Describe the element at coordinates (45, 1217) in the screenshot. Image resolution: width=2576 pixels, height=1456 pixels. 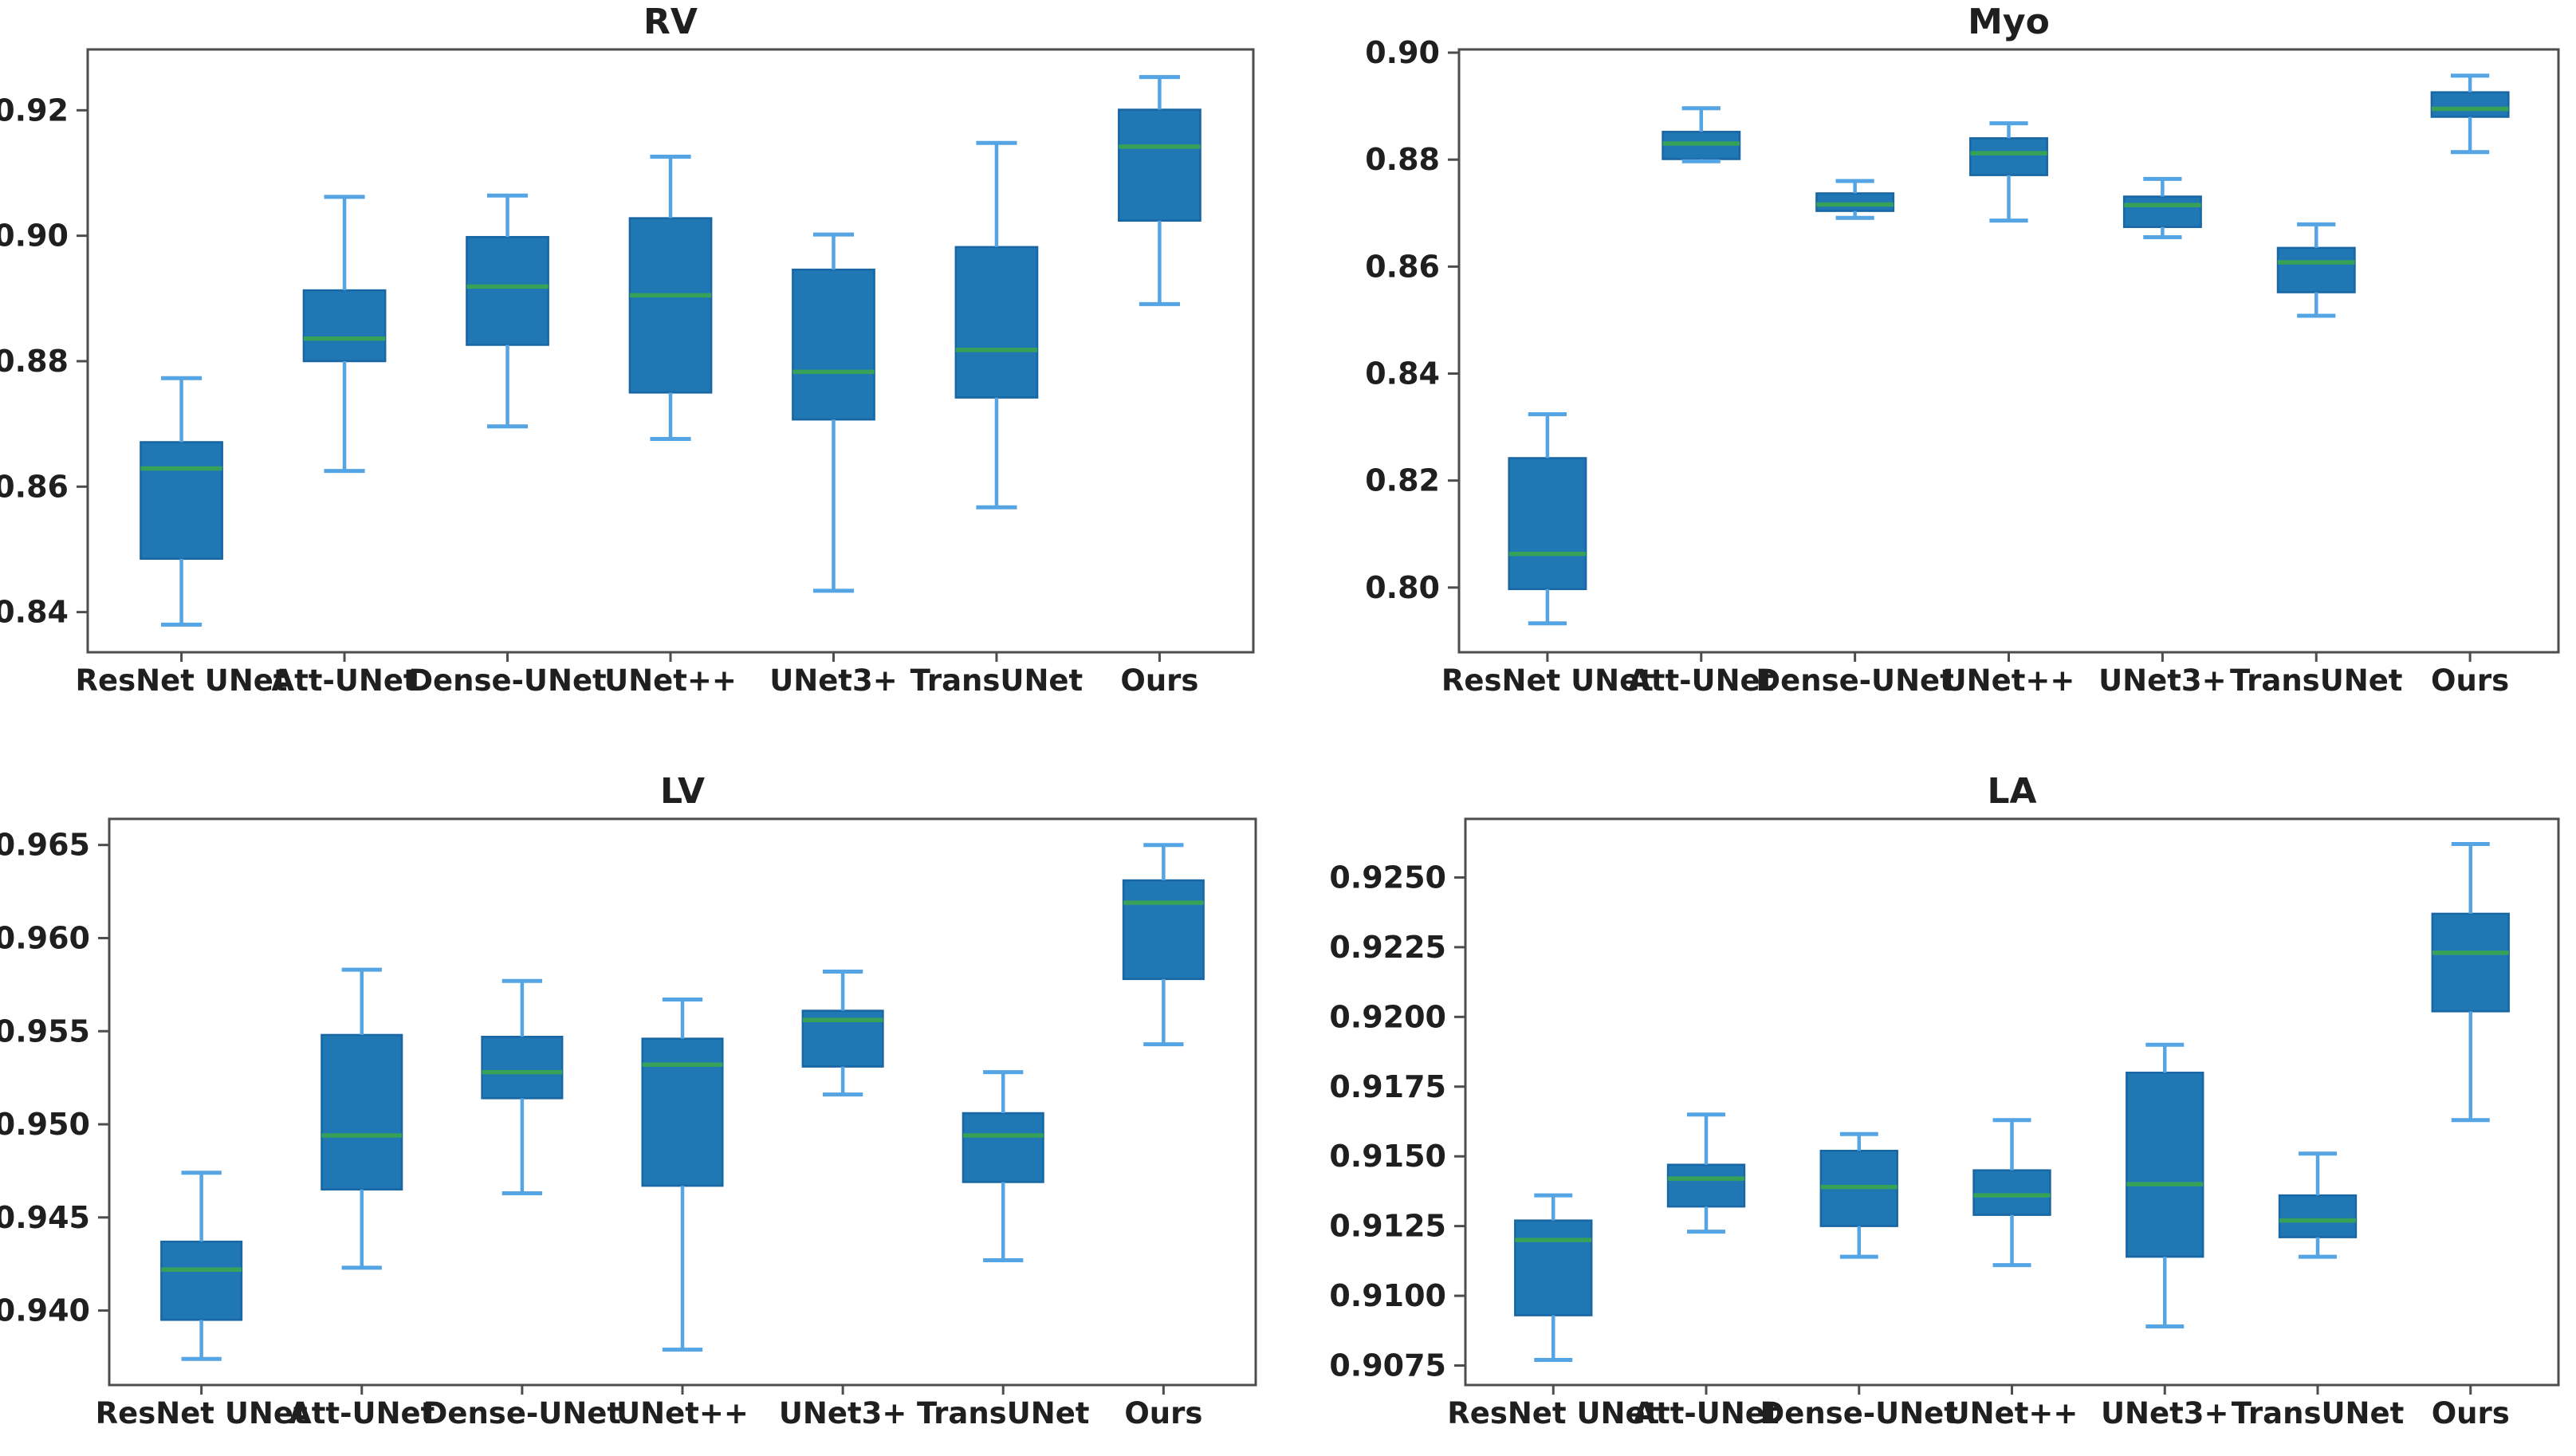
I see `y-tick-label: 0.945` at that location.